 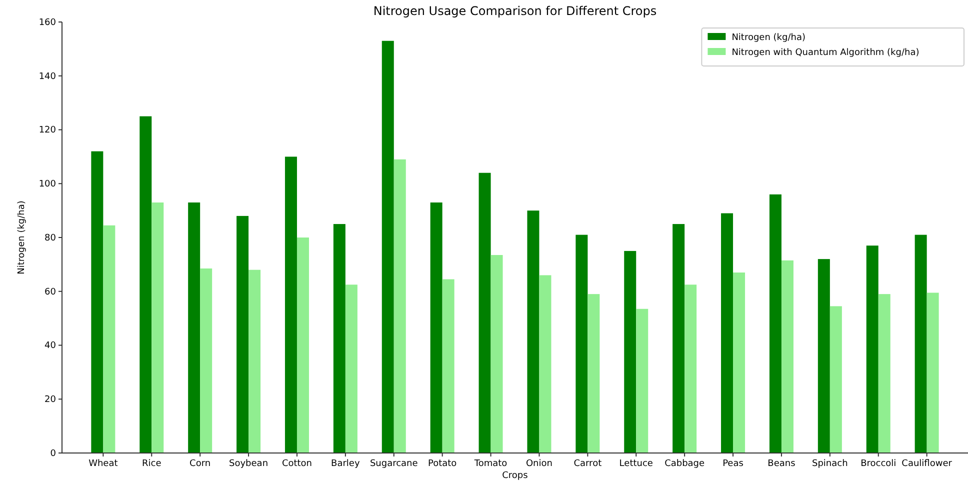 I want to click on x-axis-title: Crops, so click(x=515, y=476).